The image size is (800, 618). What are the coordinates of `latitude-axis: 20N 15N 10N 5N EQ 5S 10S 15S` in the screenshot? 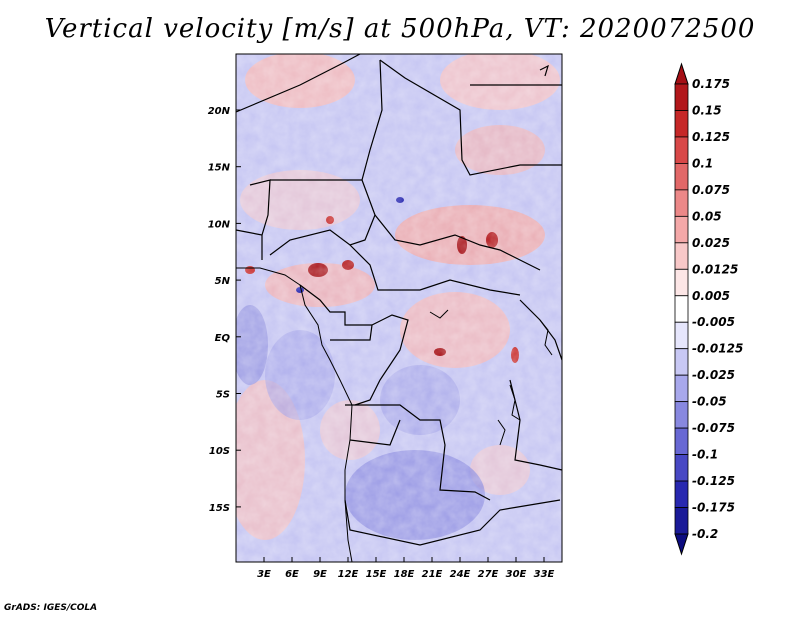 It's located at (224, 310).